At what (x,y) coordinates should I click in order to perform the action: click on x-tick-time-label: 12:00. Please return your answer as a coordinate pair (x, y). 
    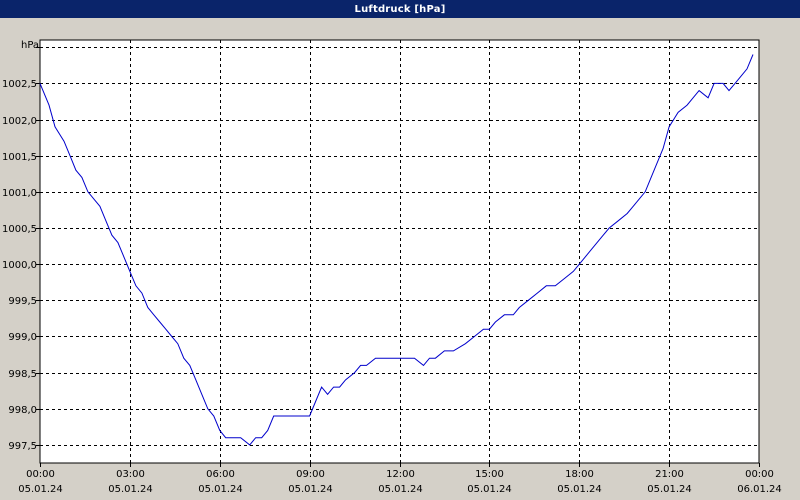
    Looking at the image, I should click on (400, 474).